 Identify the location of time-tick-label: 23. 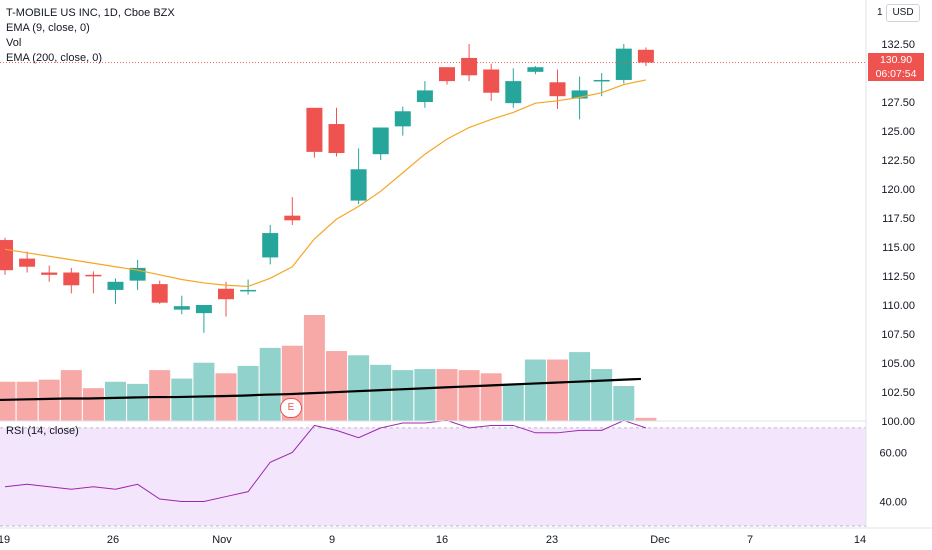
(552, 540).